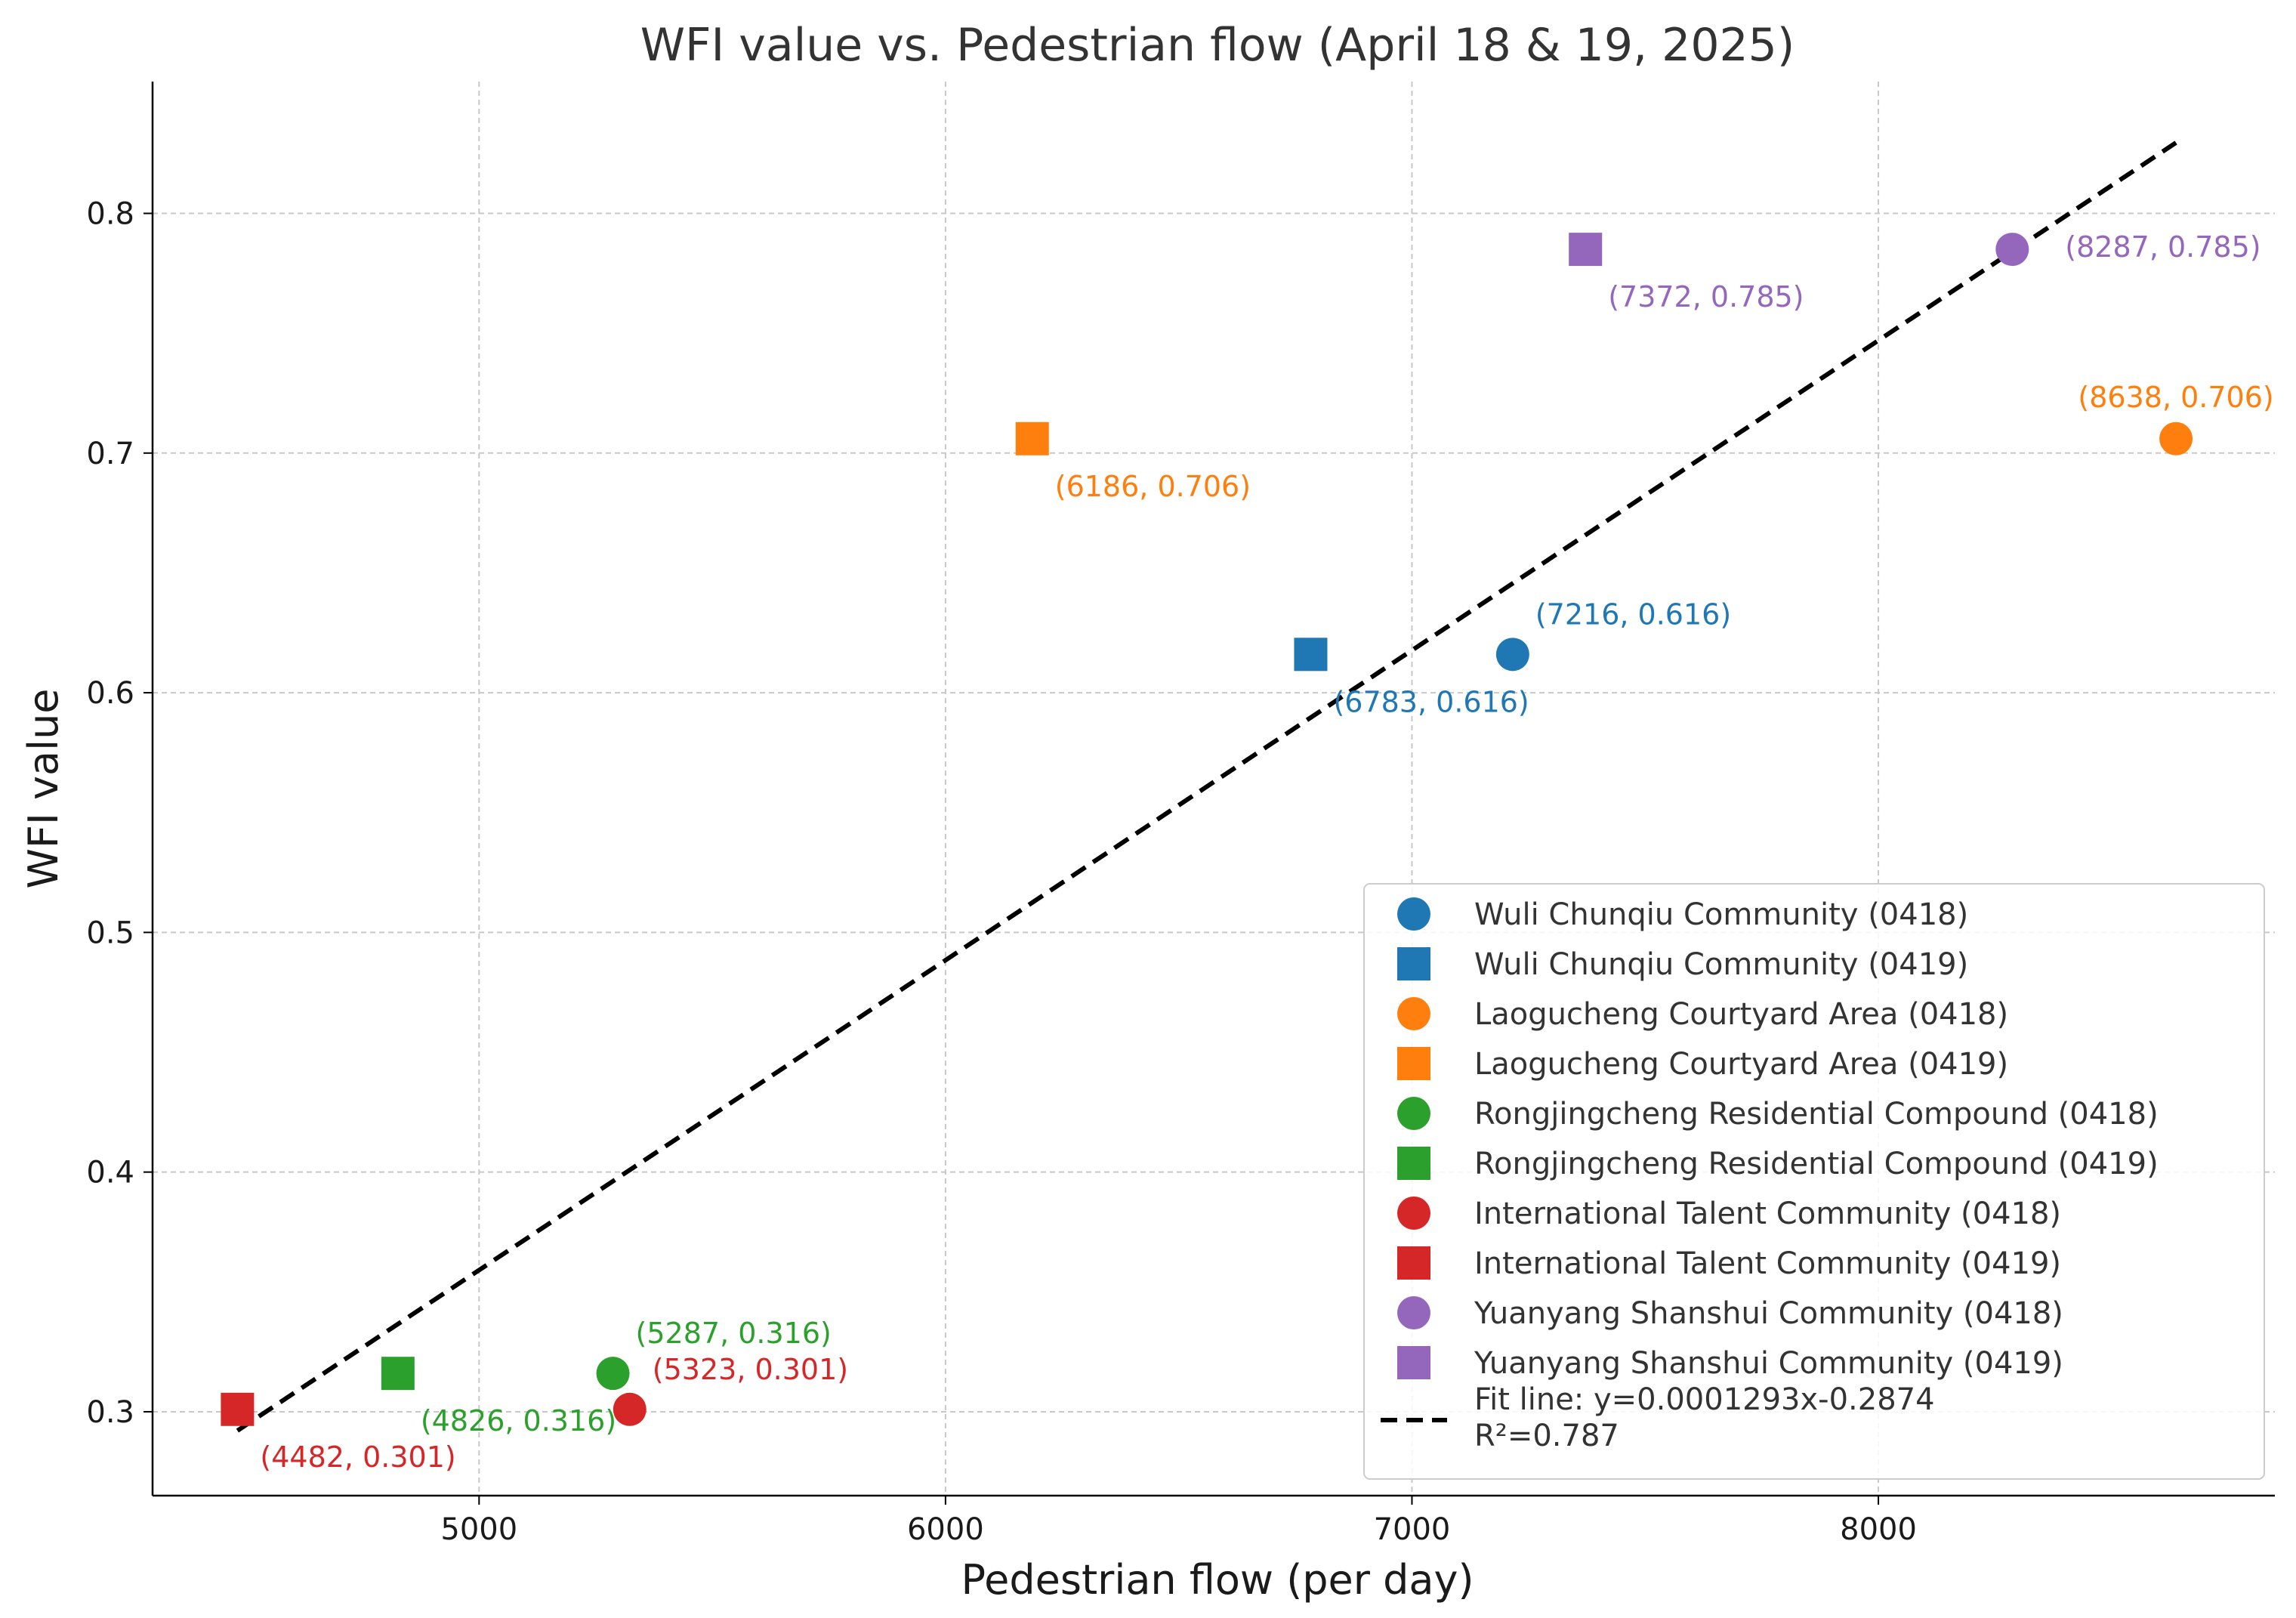 This screenshot has height=1618, width=2296. What do you see at coordinates (110, 693) in the screenshot?
I see `y-tick-label: 0.6` at bounding box center [110, 693].